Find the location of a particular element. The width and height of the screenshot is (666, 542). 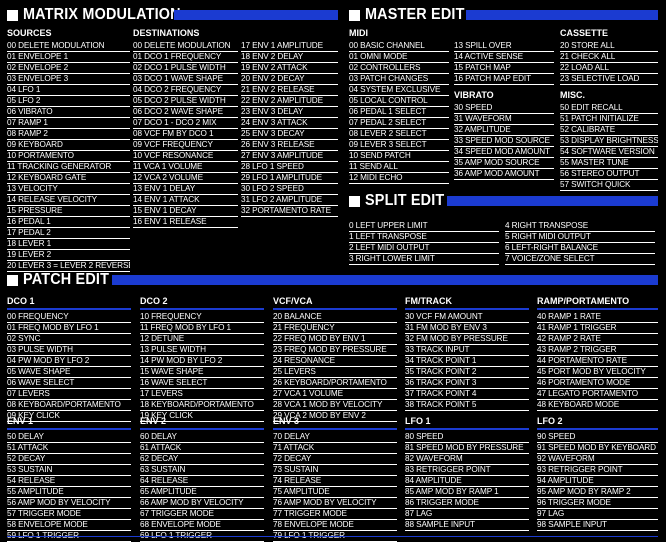

list-item: 05 WAVE SHAPE is located at coordinates (69, 372).